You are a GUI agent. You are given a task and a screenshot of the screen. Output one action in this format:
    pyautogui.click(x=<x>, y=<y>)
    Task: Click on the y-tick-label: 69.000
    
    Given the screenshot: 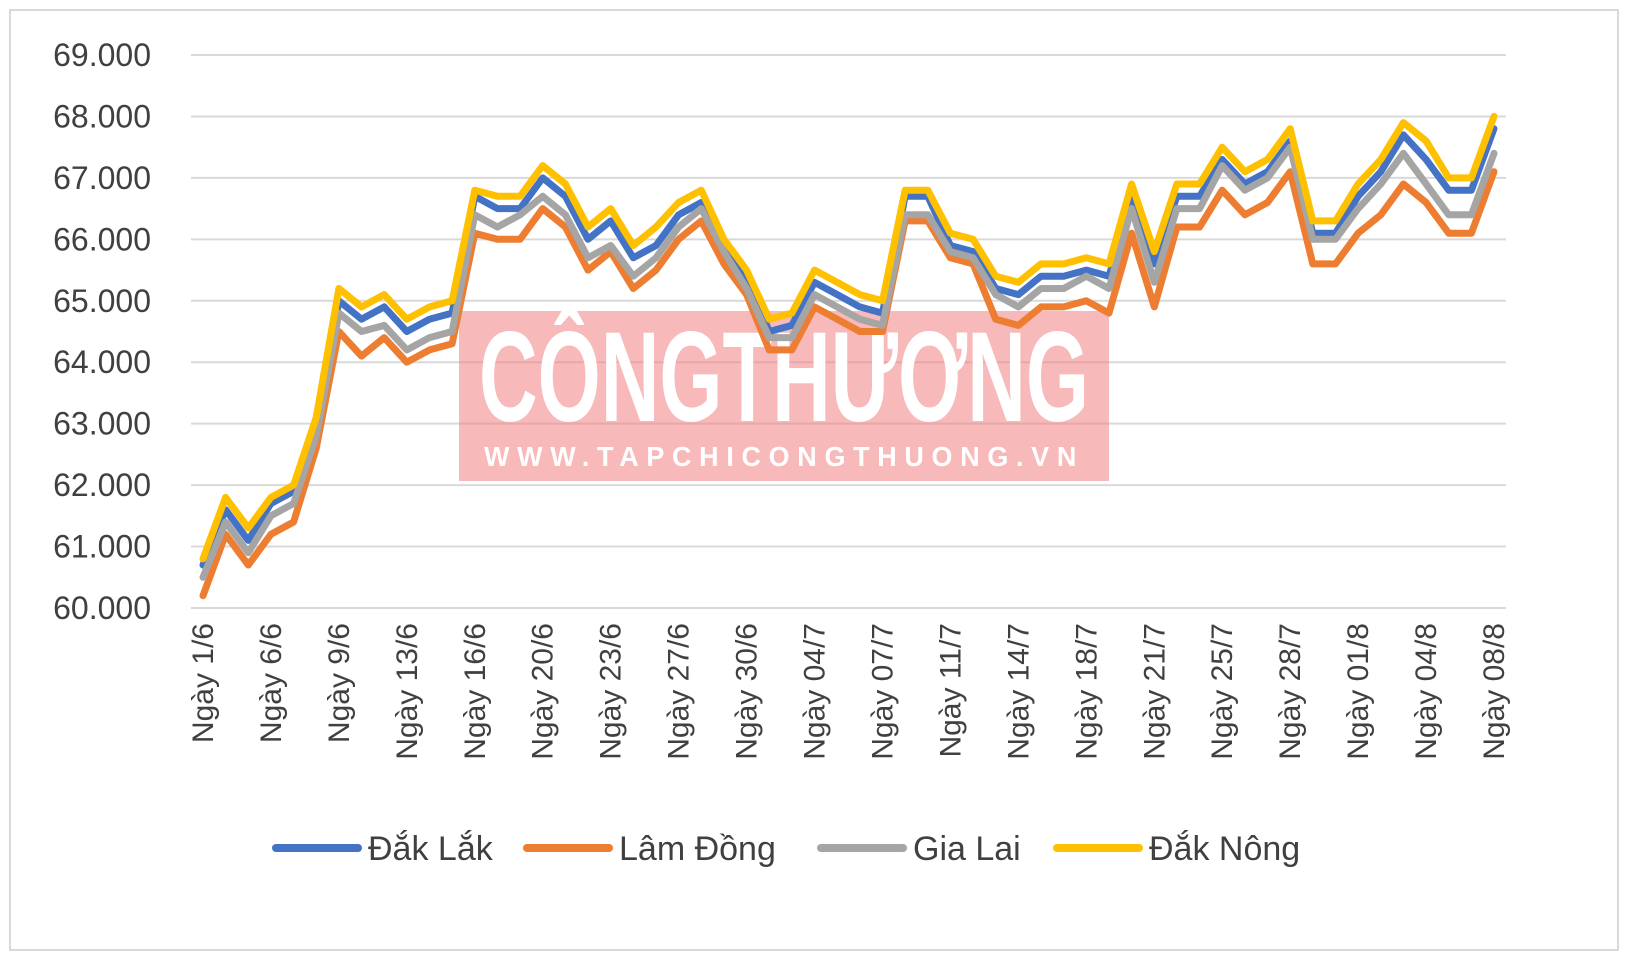 What is the action you would take?
    pyautogui.click(x=102, y=55)
    